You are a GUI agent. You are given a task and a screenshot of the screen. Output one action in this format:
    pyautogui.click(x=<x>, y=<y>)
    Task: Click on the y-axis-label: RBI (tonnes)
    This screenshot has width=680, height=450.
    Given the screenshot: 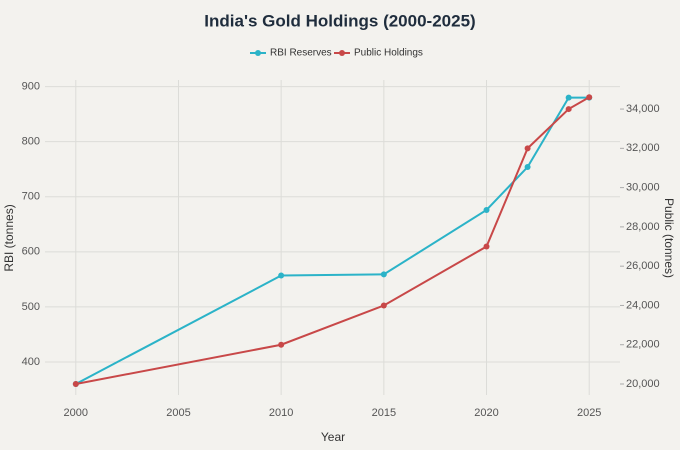 What is the action you would take?
    pyautogui.click(x=9, y=237)
    